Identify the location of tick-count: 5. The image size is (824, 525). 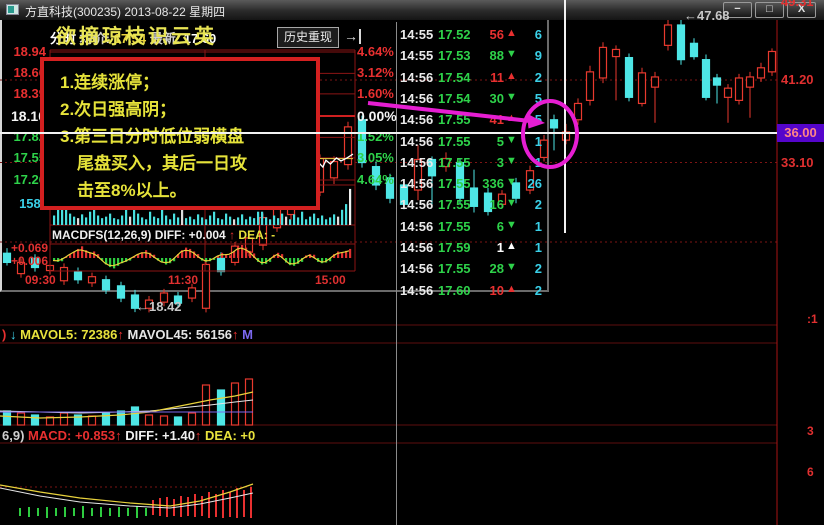
(538, 98).